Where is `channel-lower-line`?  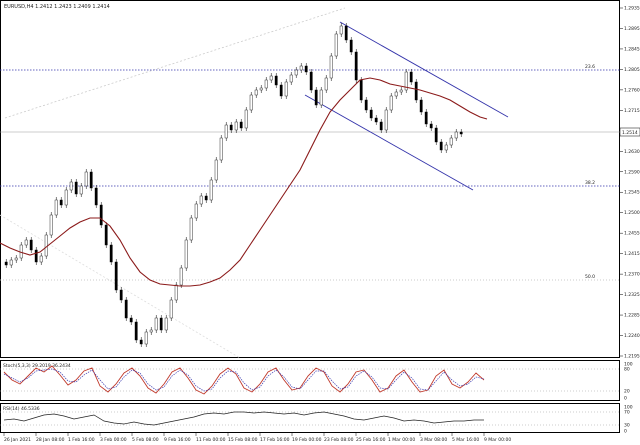
channel-lower-line is located at coordinates (389, 142).